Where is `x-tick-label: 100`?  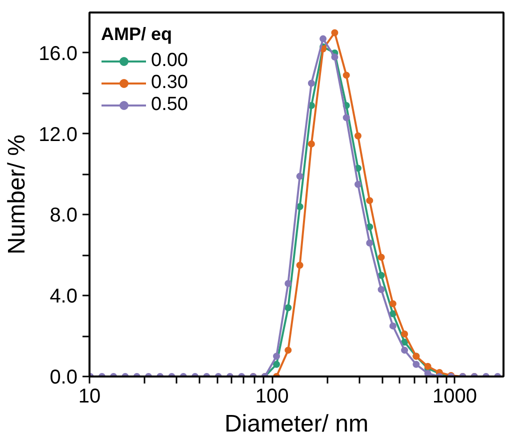 x-tick-label: 100 is located at coordinates (272, 397).